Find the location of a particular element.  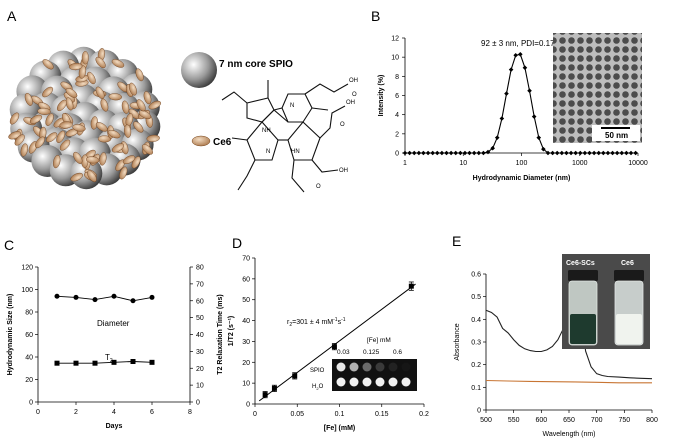

chart-c-y-right-tick-label: 30 is located at coordinates (200, 352).